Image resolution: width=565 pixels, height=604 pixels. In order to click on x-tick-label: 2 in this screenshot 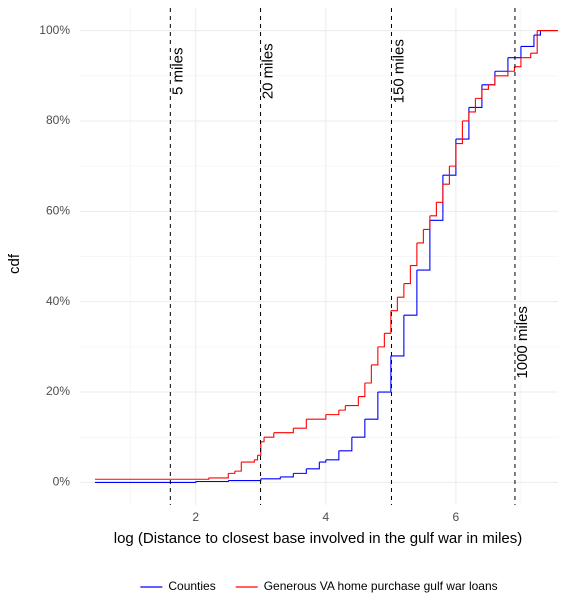, I will do `click(195, 517)`.